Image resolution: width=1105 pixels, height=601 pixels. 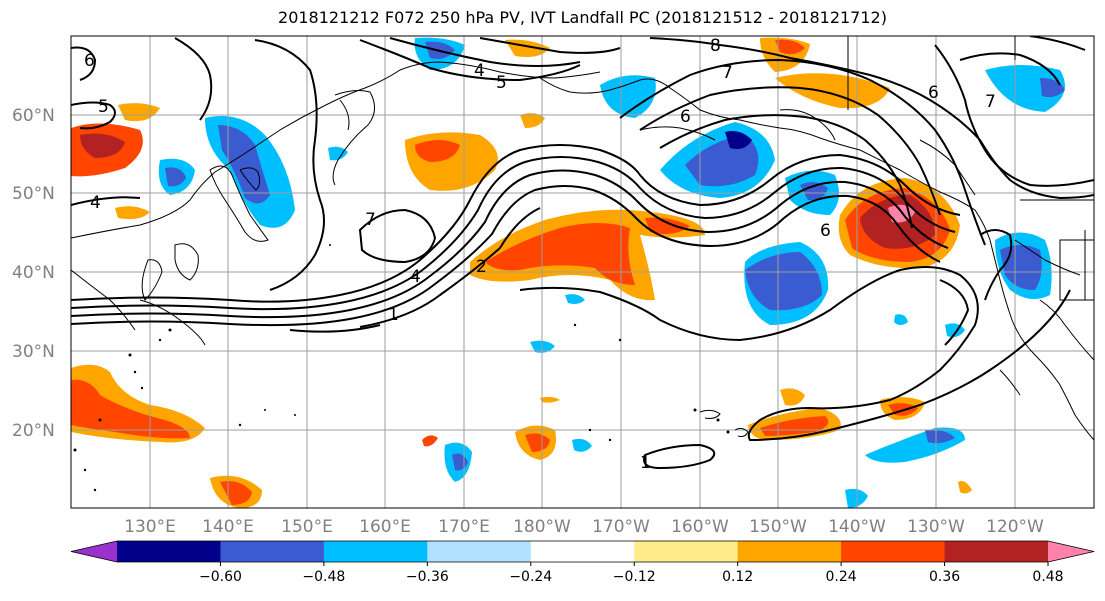 I want to click on contour-label: 2, so click(x=481, y=267).